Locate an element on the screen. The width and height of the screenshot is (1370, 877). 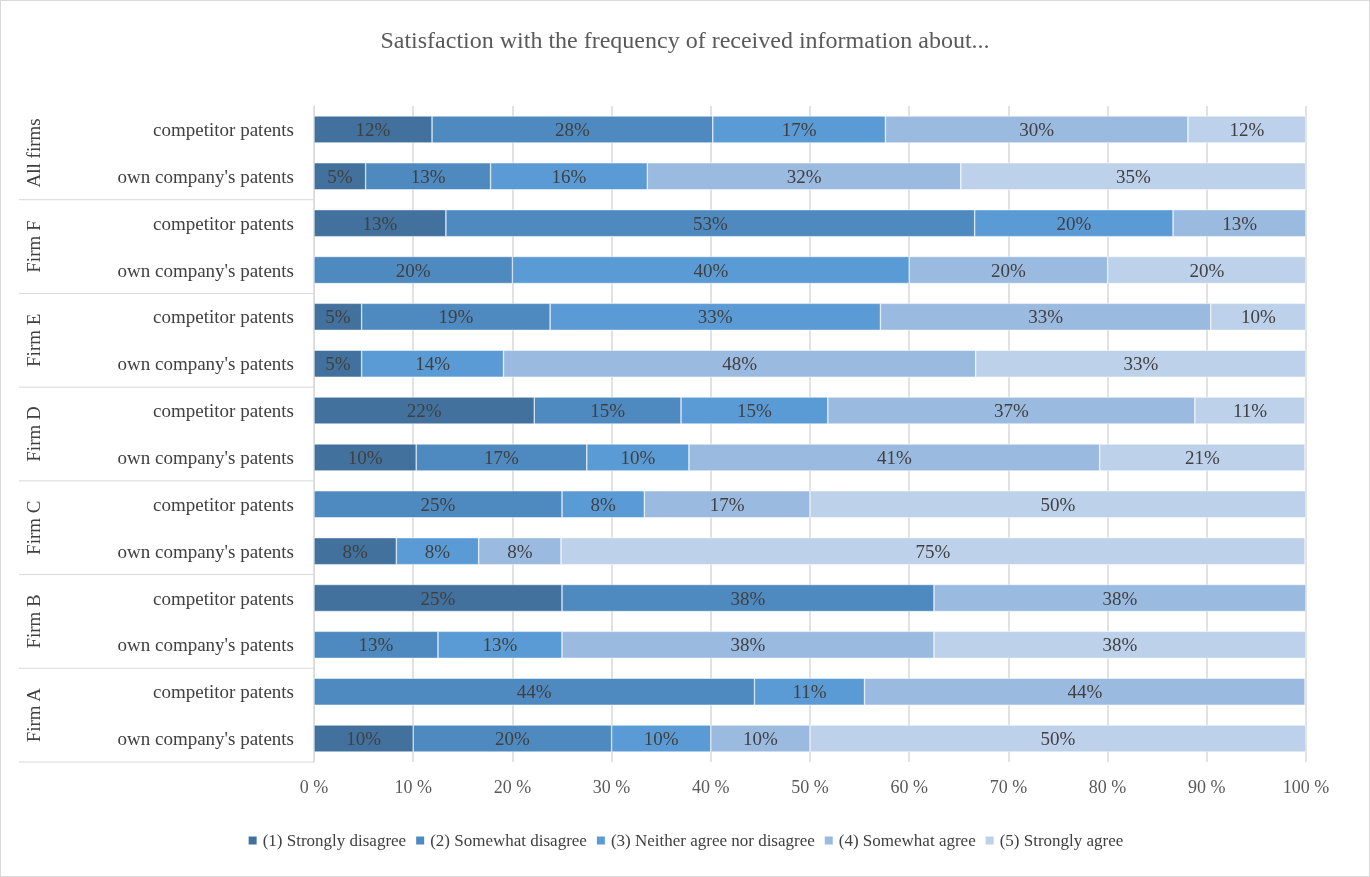
x-tick-label: 10 % is located at coordinates (413, 787).